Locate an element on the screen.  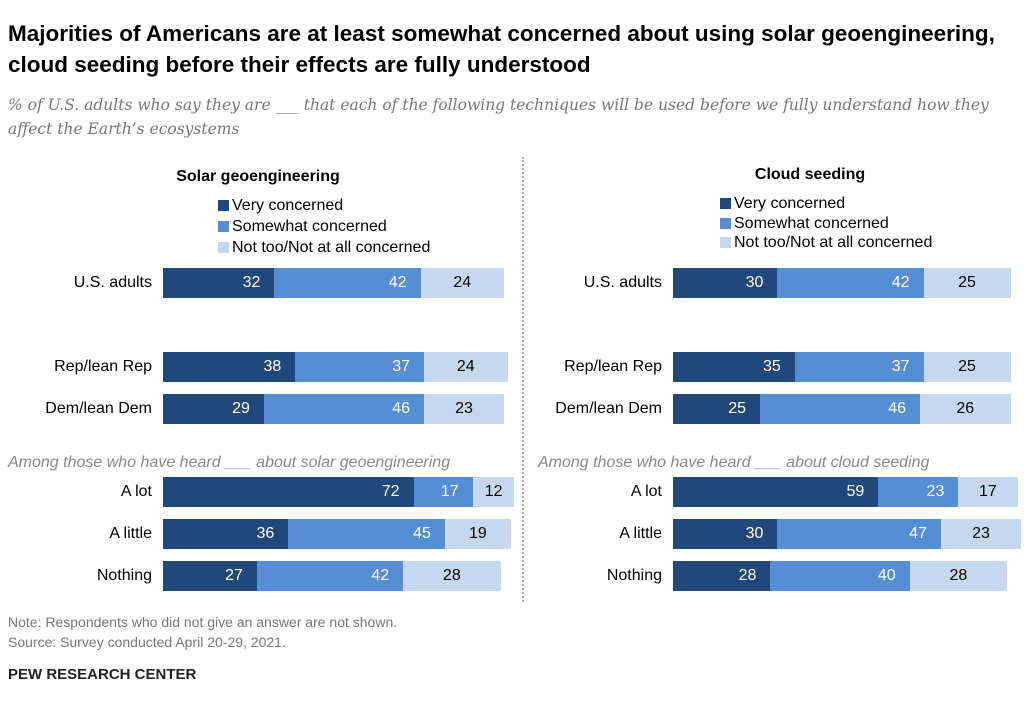
bar-segment: 12 is located at coordinates (493, 492).